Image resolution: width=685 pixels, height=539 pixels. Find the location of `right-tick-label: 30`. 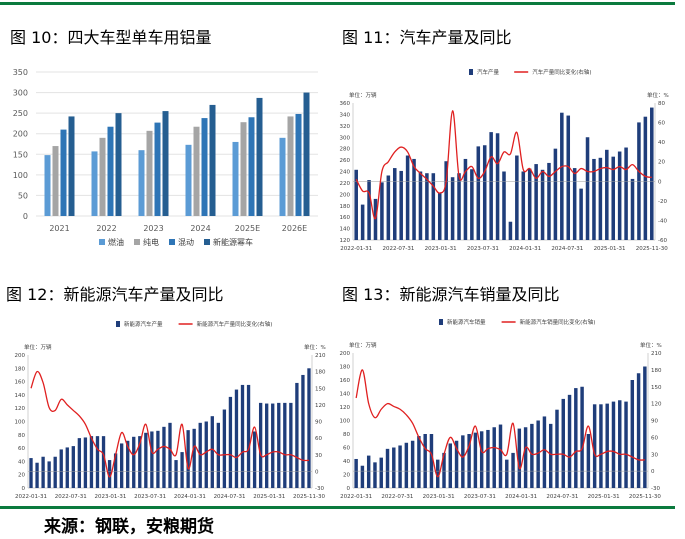

right-tick-label: 30 is located at coordinates (654, 455).